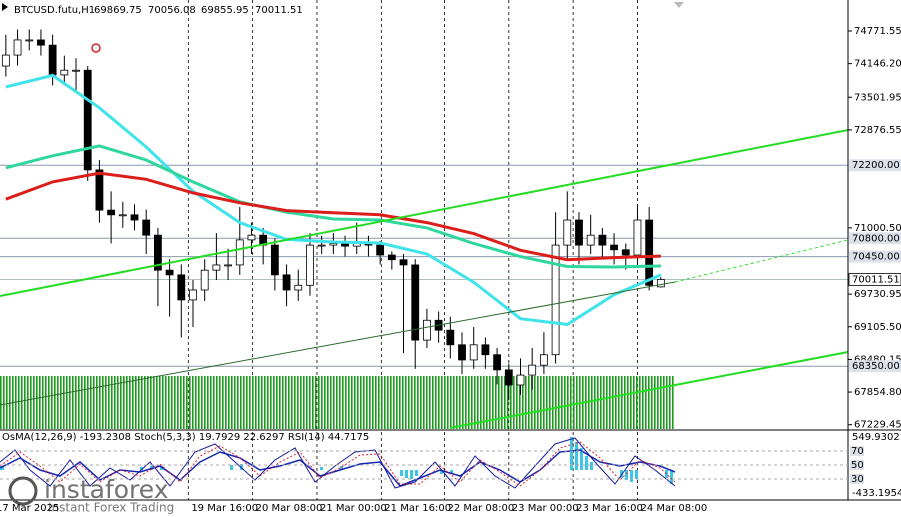 This screenshot has height=517, width=901. Describe the element at coordinates (877, 228) in the screenshot. I see `y-tick-label: 71000.50` at that location.